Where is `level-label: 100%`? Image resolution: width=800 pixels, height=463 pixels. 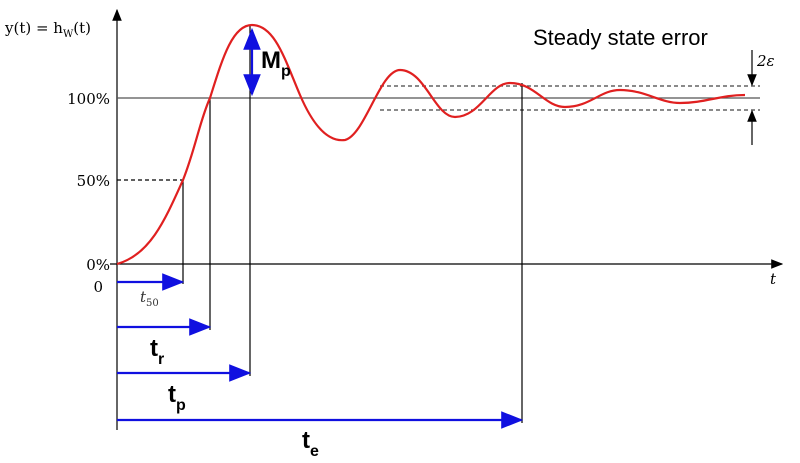
level-label: 100% is located at coordinates (88, 99).